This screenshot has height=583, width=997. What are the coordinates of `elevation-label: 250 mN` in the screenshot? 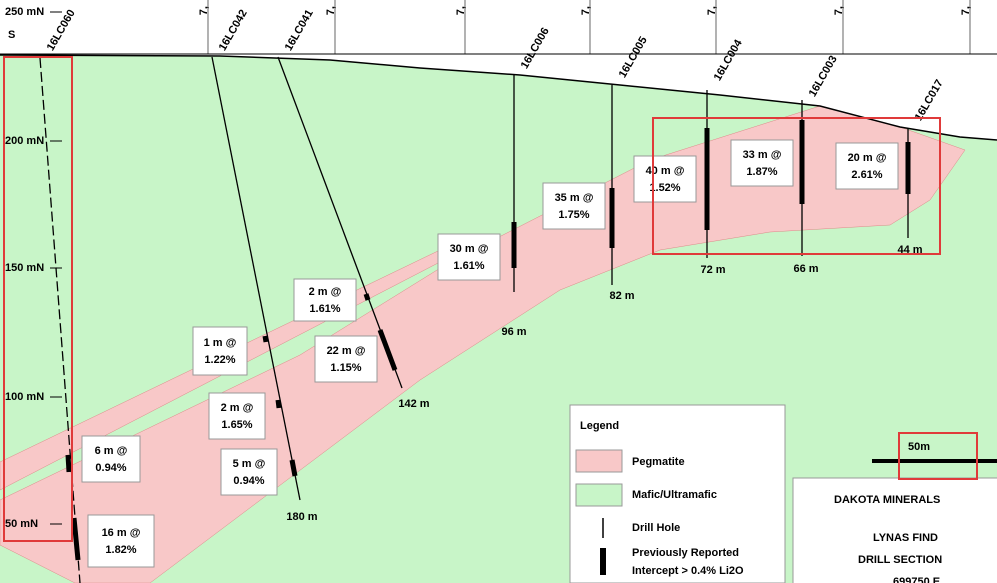 It's located at (24, 12).